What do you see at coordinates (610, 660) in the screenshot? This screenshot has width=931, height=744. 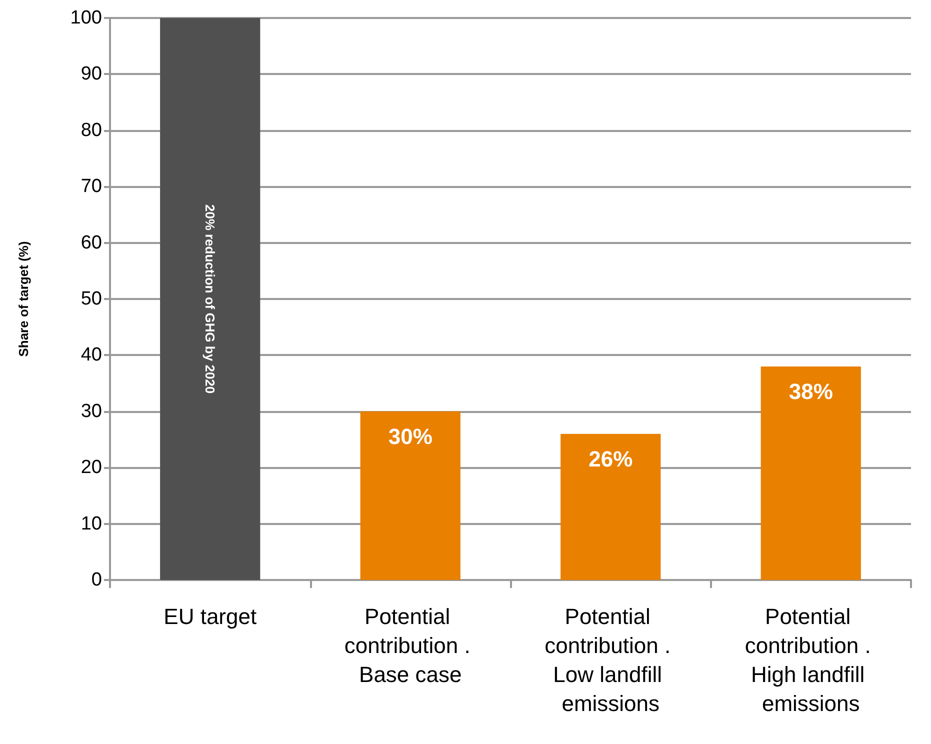 I see `x-tick-label: Potential contribution . Low landfill emissions` at bounding box center [610, 660].